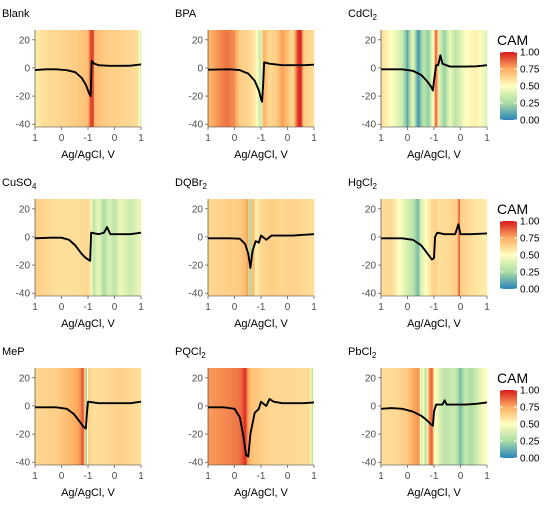 The width and height of the screenshot is (550, 517). I want to click on panel-title-subscript: 2, so click(203, 355).